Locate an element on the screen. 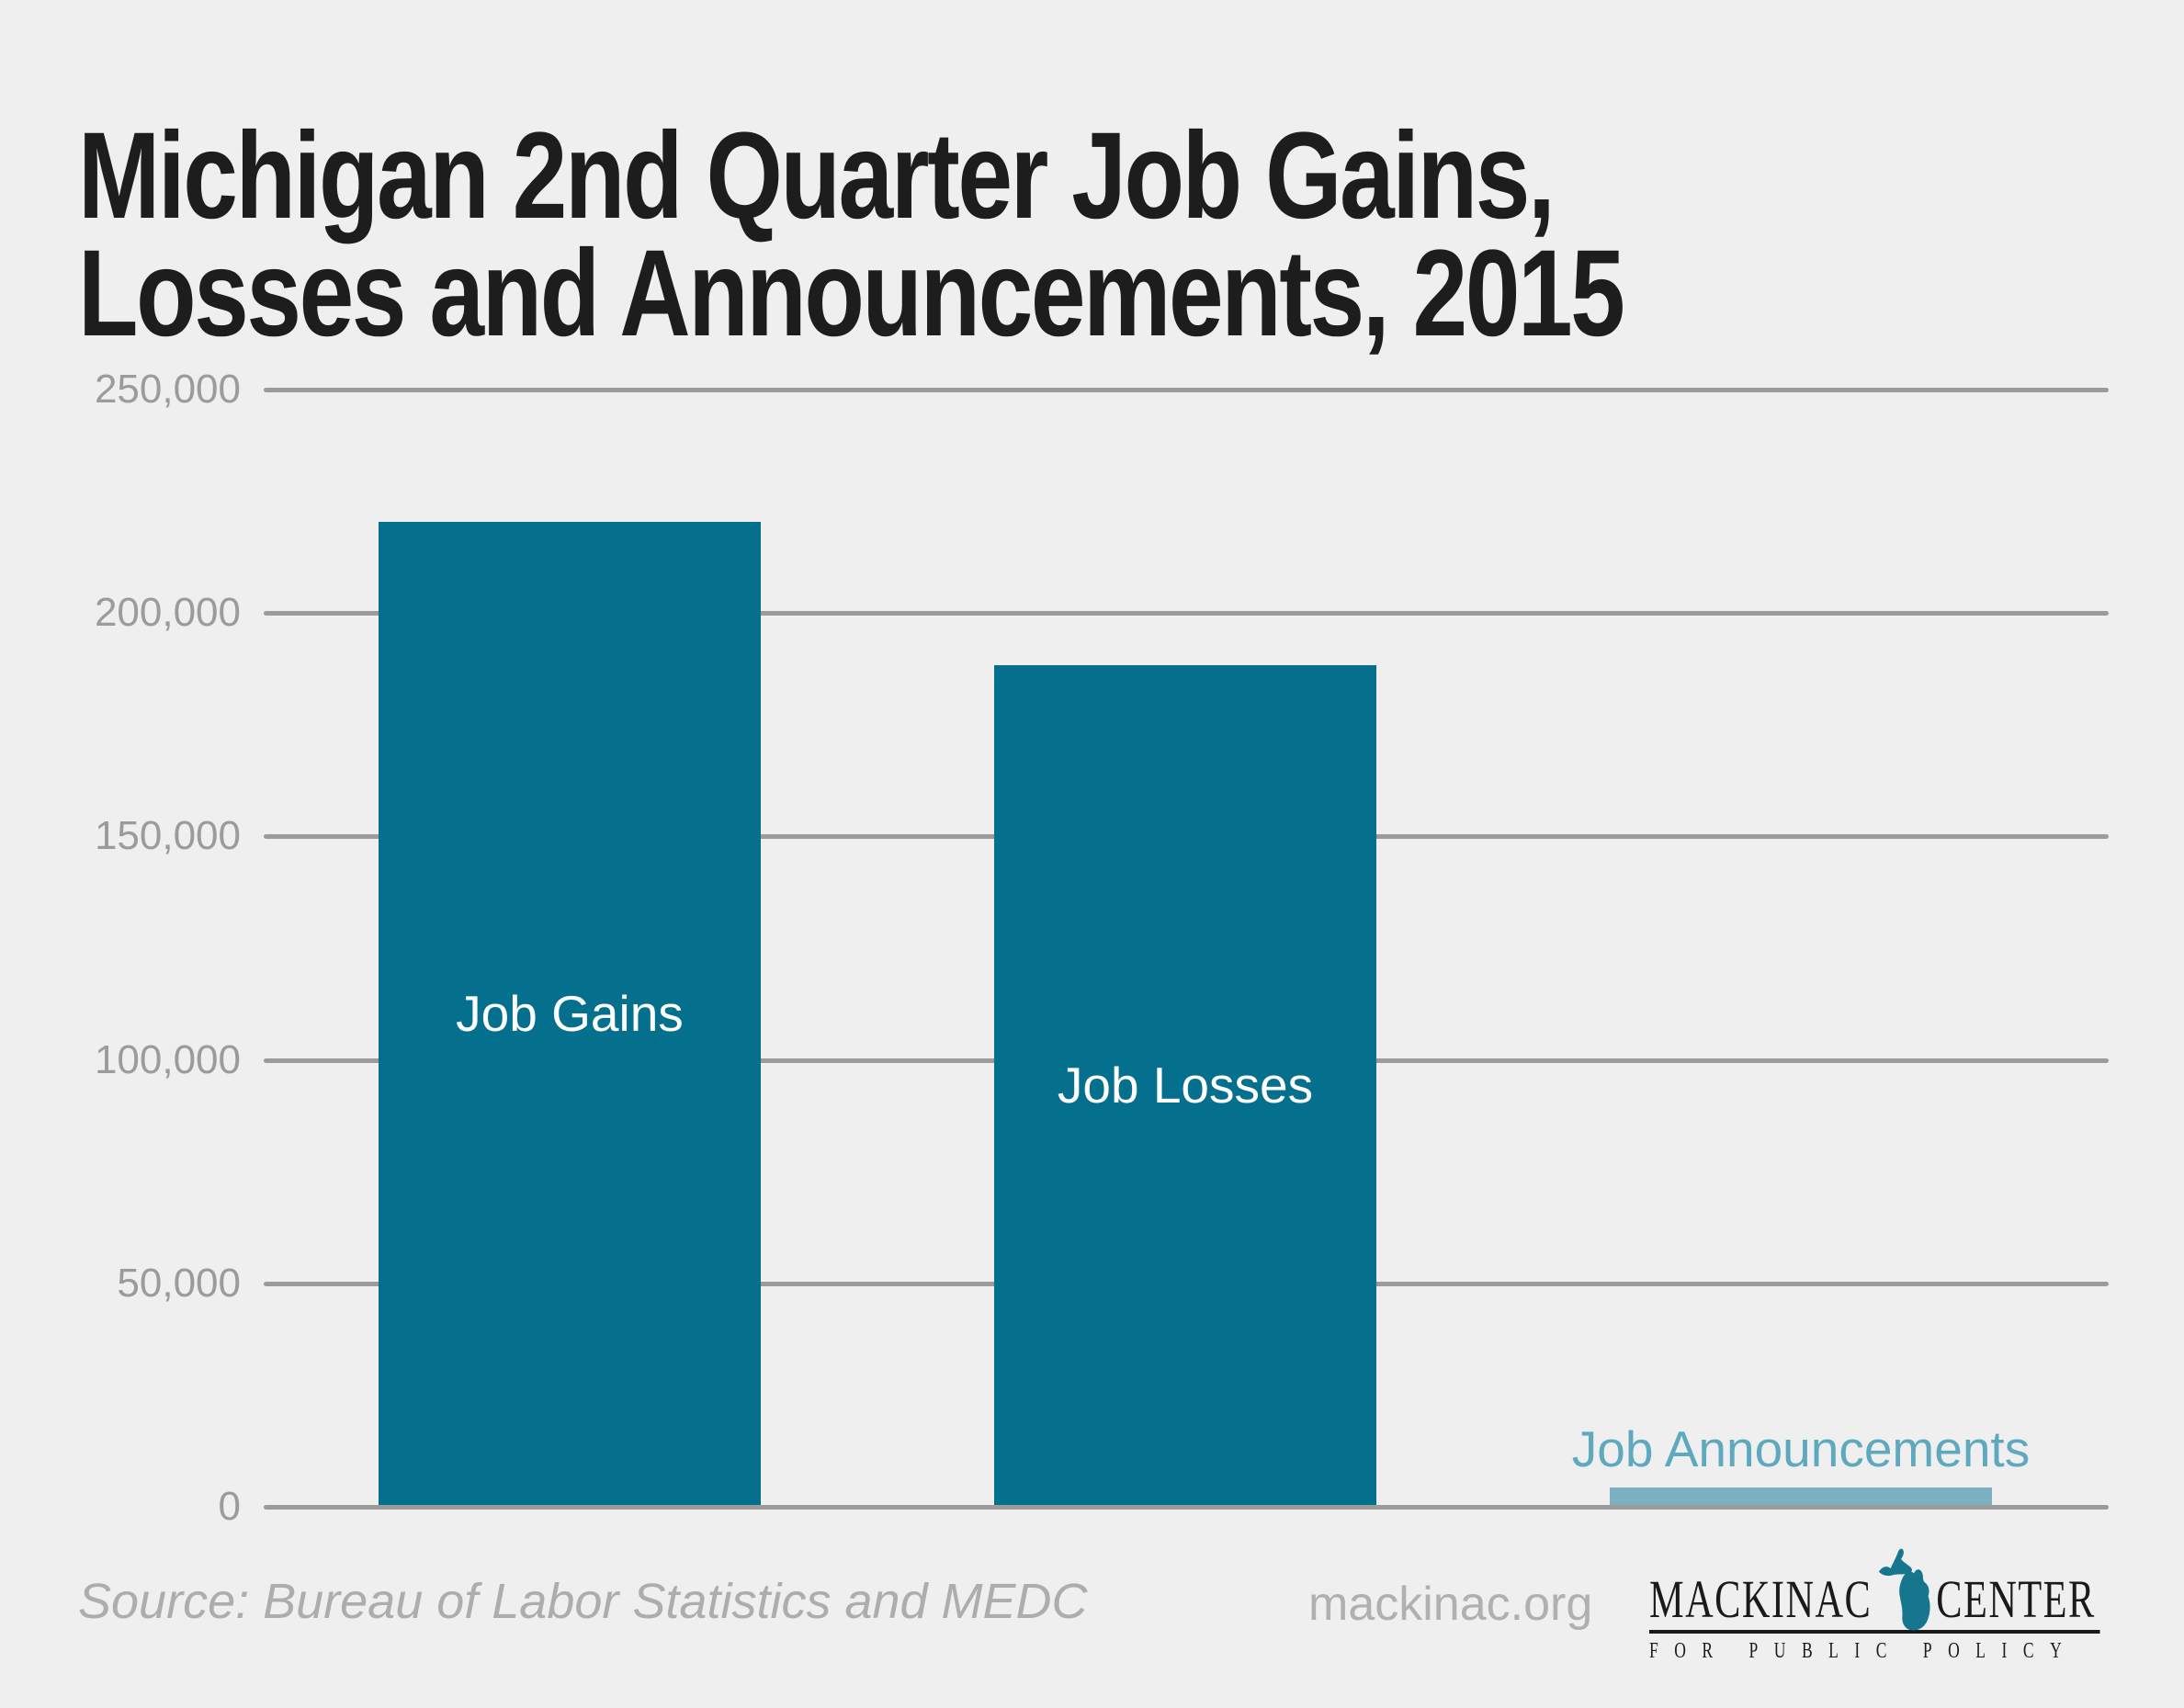 The width and height of the screenshot is (2184, 1708). bar-label-job-losses: Job Losses is located at coordinates (1185, 1085).